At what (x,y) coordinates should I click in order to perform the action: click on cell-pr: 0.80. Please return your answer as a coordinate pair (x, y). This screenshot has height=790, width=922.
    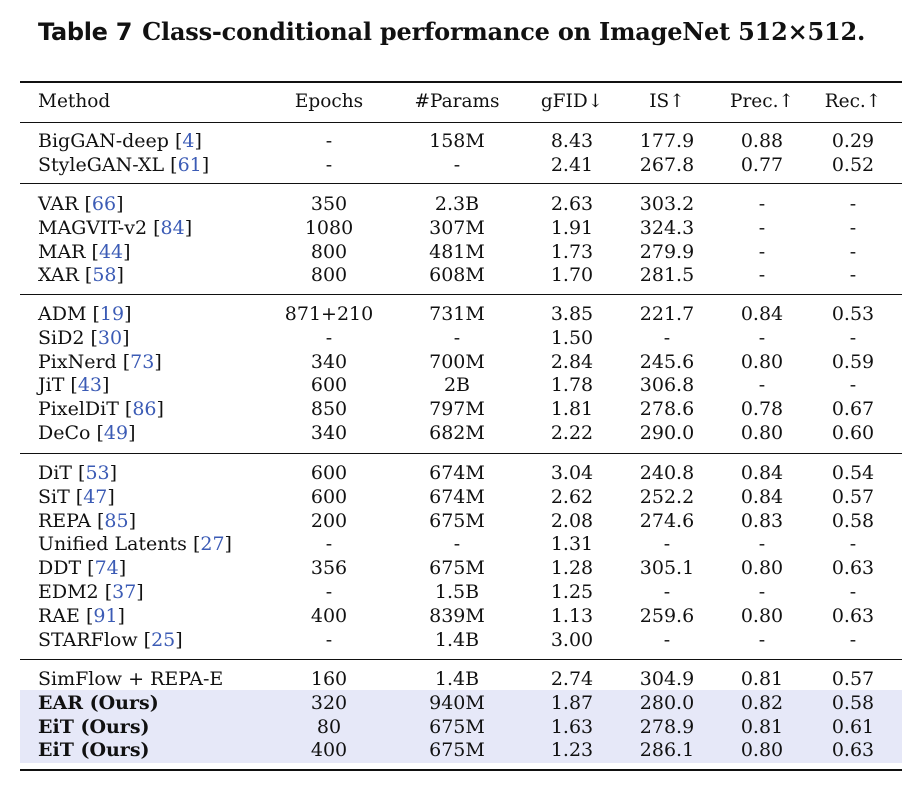
    Looking at the image, I should click on (762, 362).